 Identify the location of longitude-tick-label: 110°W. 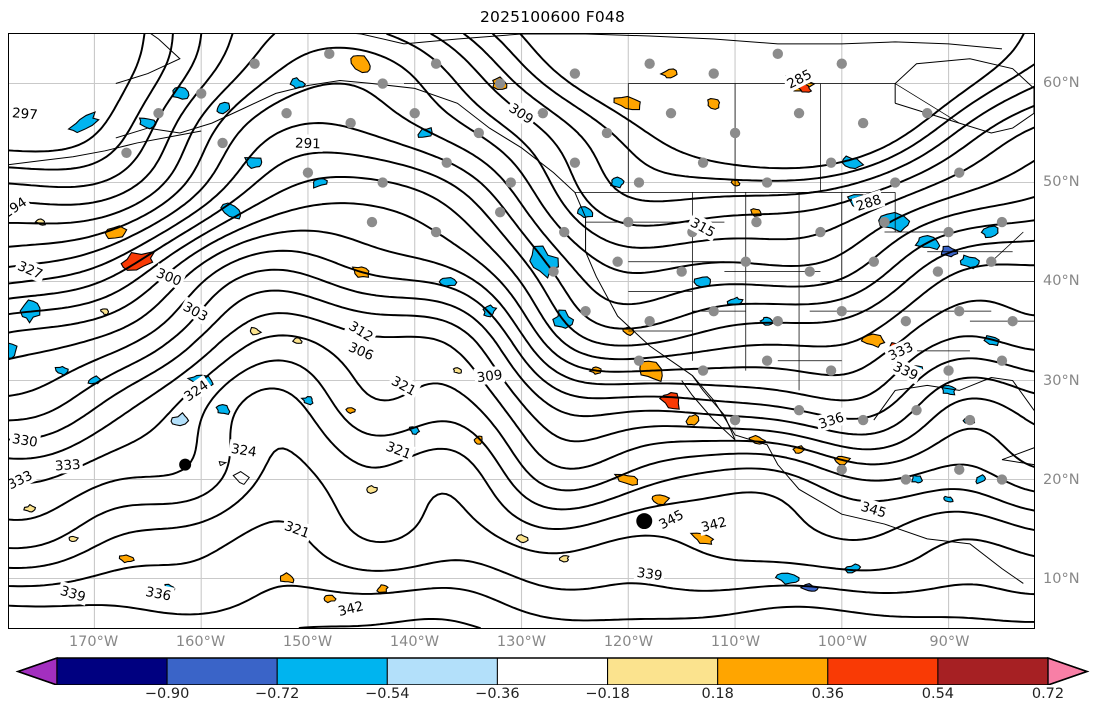
(735, 642).